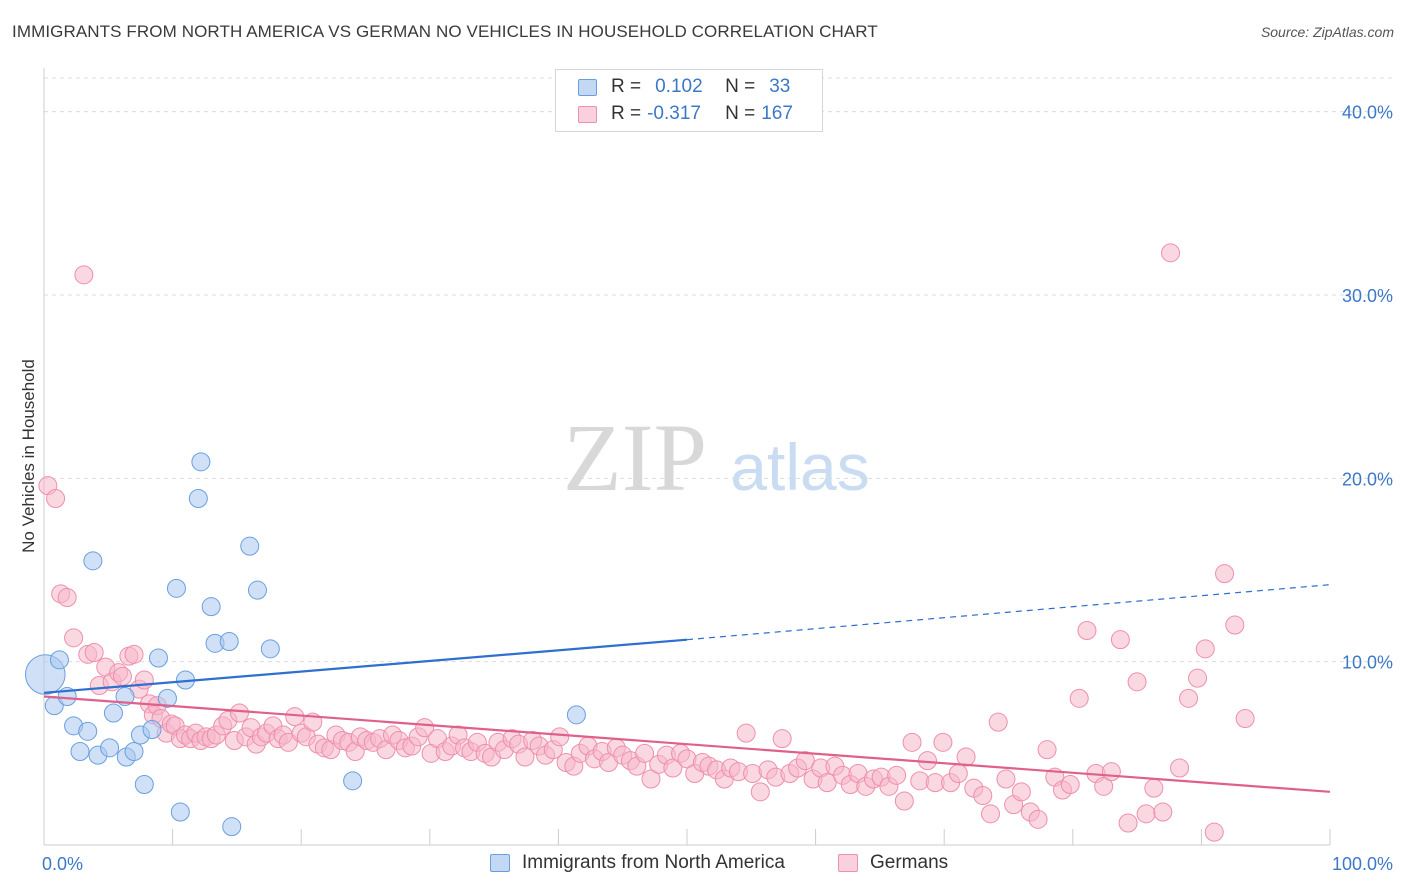  I want to click on legend-n-value: 167, so click(777, 113).